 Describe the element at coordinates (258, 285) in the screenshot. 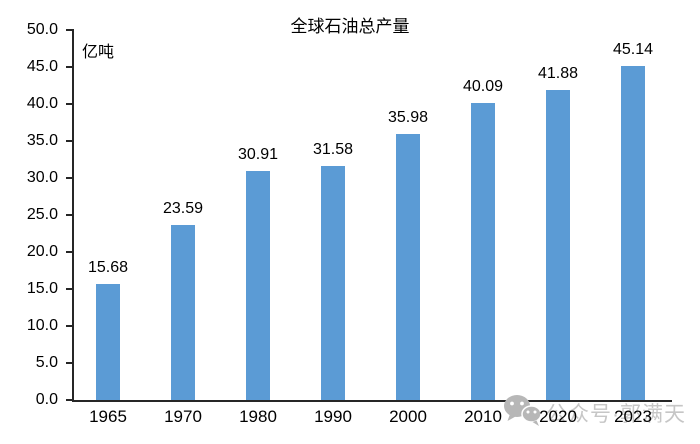

I see `bar-1980` at that location.